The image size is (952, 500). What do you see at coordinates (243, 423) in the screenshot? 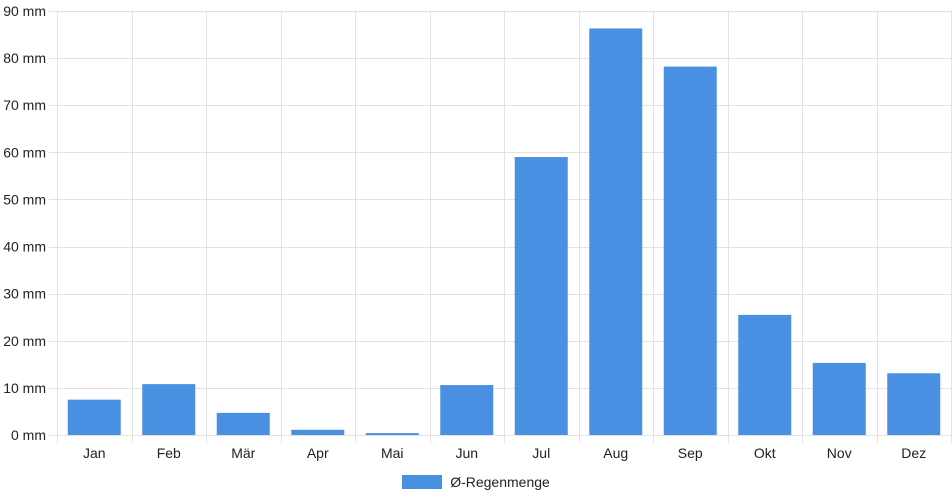
I see `bar-mär` at bounding box center [243, 423].